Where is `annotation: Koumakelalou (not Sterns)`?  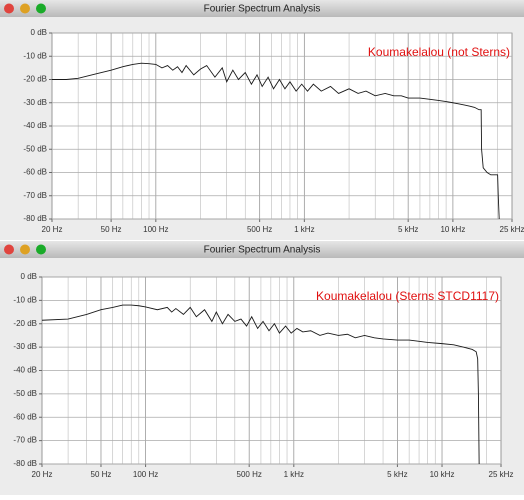 annotation: Koumakelalou (not Sterns) is located at coordinates (439, 52).